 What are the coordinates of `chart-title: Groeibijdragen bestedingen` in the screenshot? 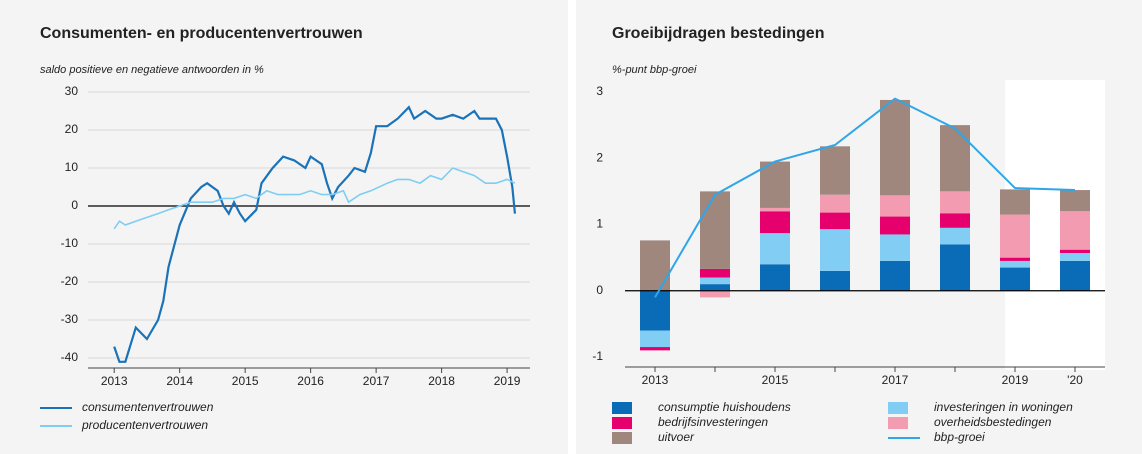 It's located at (718, 33).